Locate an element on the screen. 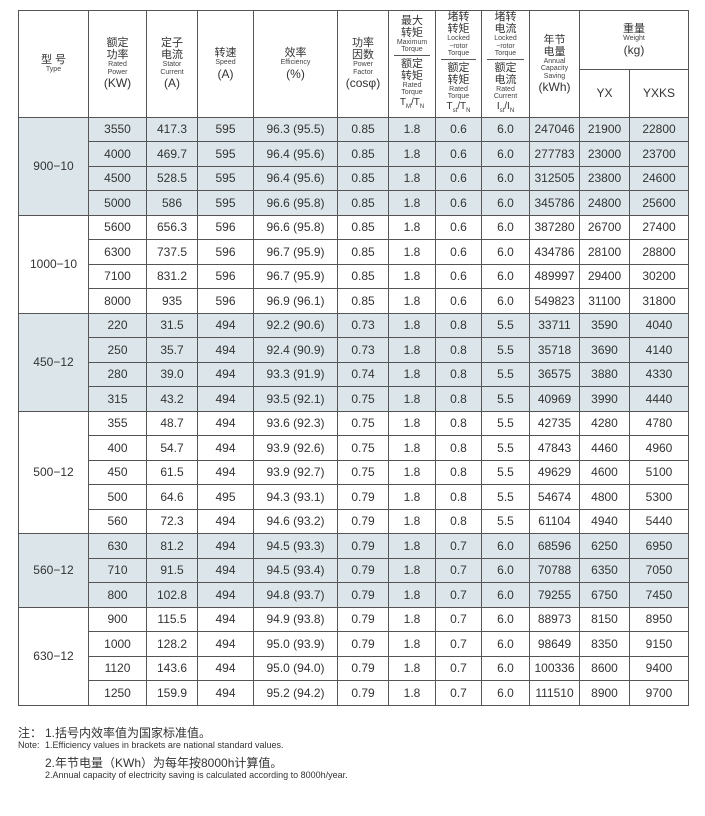  data-cell: 68596 is located at coordinates (554, 546).